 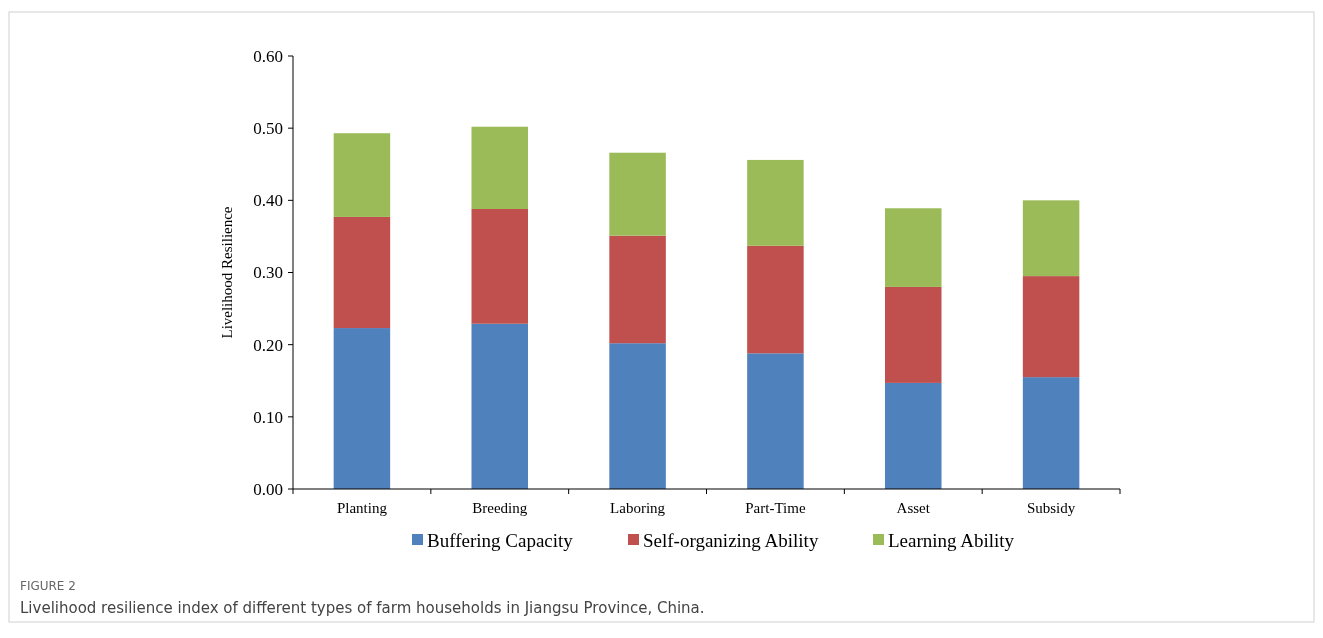 I want to click on y-tick-label: 0.60, so click(x=268, y=56).